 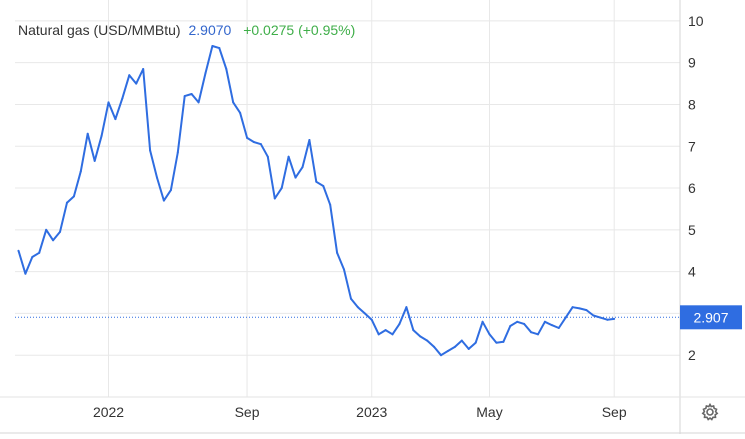 I want to click on y-tick-label: 4, so click(x=692, y=272).